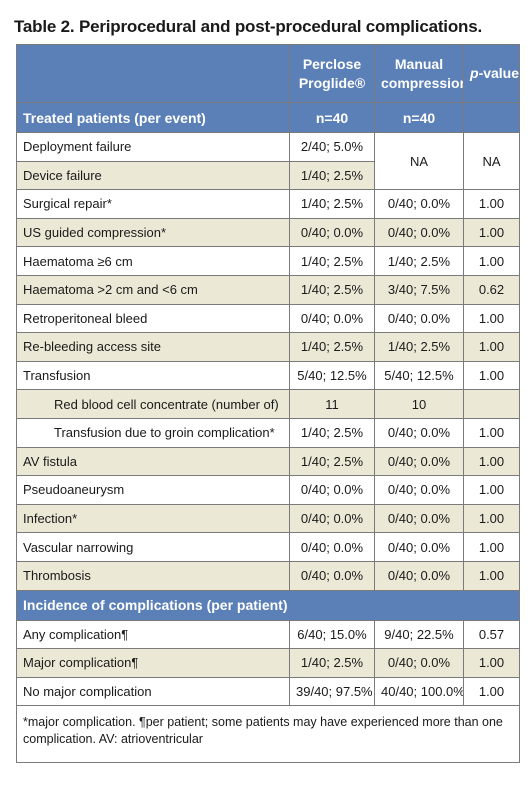  I want to click on header-manual: Manual compression, so click(419, 73).